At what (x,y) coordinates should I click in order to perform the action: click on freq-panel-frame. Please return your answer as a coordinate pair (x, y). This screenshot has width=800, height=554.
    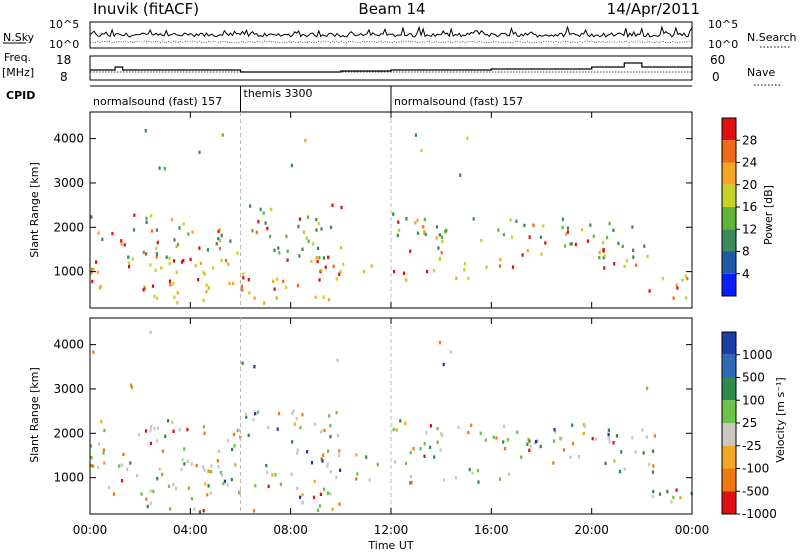
    Looking at the image, I should click on (391, 68).